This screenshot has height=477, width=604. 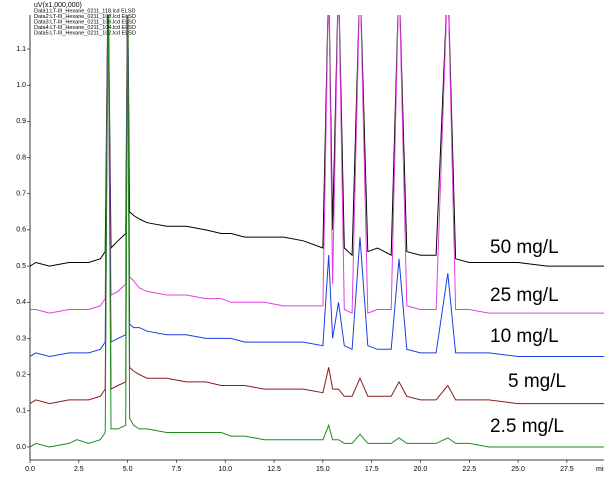 What do you see at coordinates (21, 49) in the screenshot?
I see `y-tick-label: 1.1` at bounding box center [21, 49].